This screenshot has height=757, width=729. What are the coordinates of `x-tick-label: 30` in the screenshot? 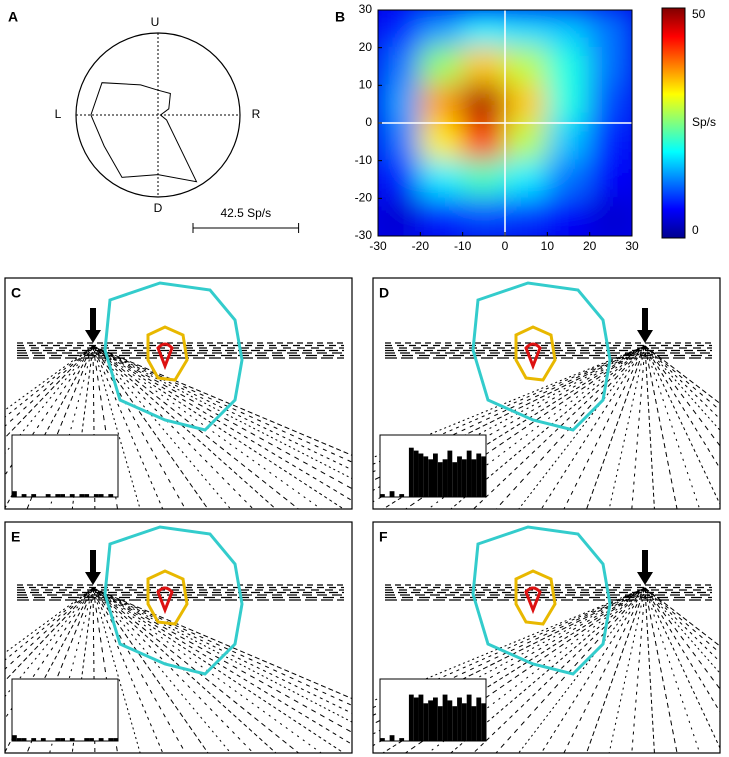 It's located at (632, 246).